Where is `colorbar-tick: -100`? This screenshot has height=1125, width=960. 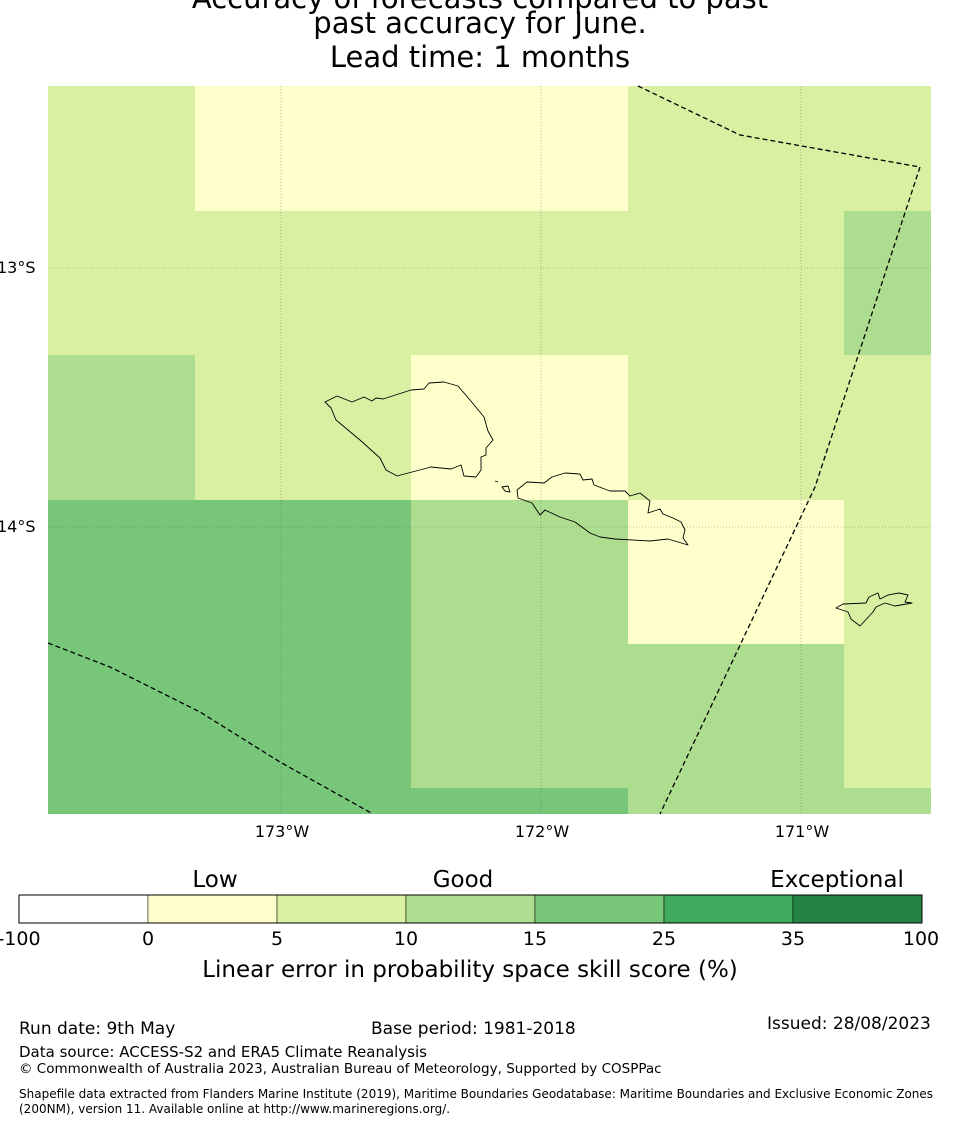
colorbar-tick: -100 is located at coordinates (20, 939).